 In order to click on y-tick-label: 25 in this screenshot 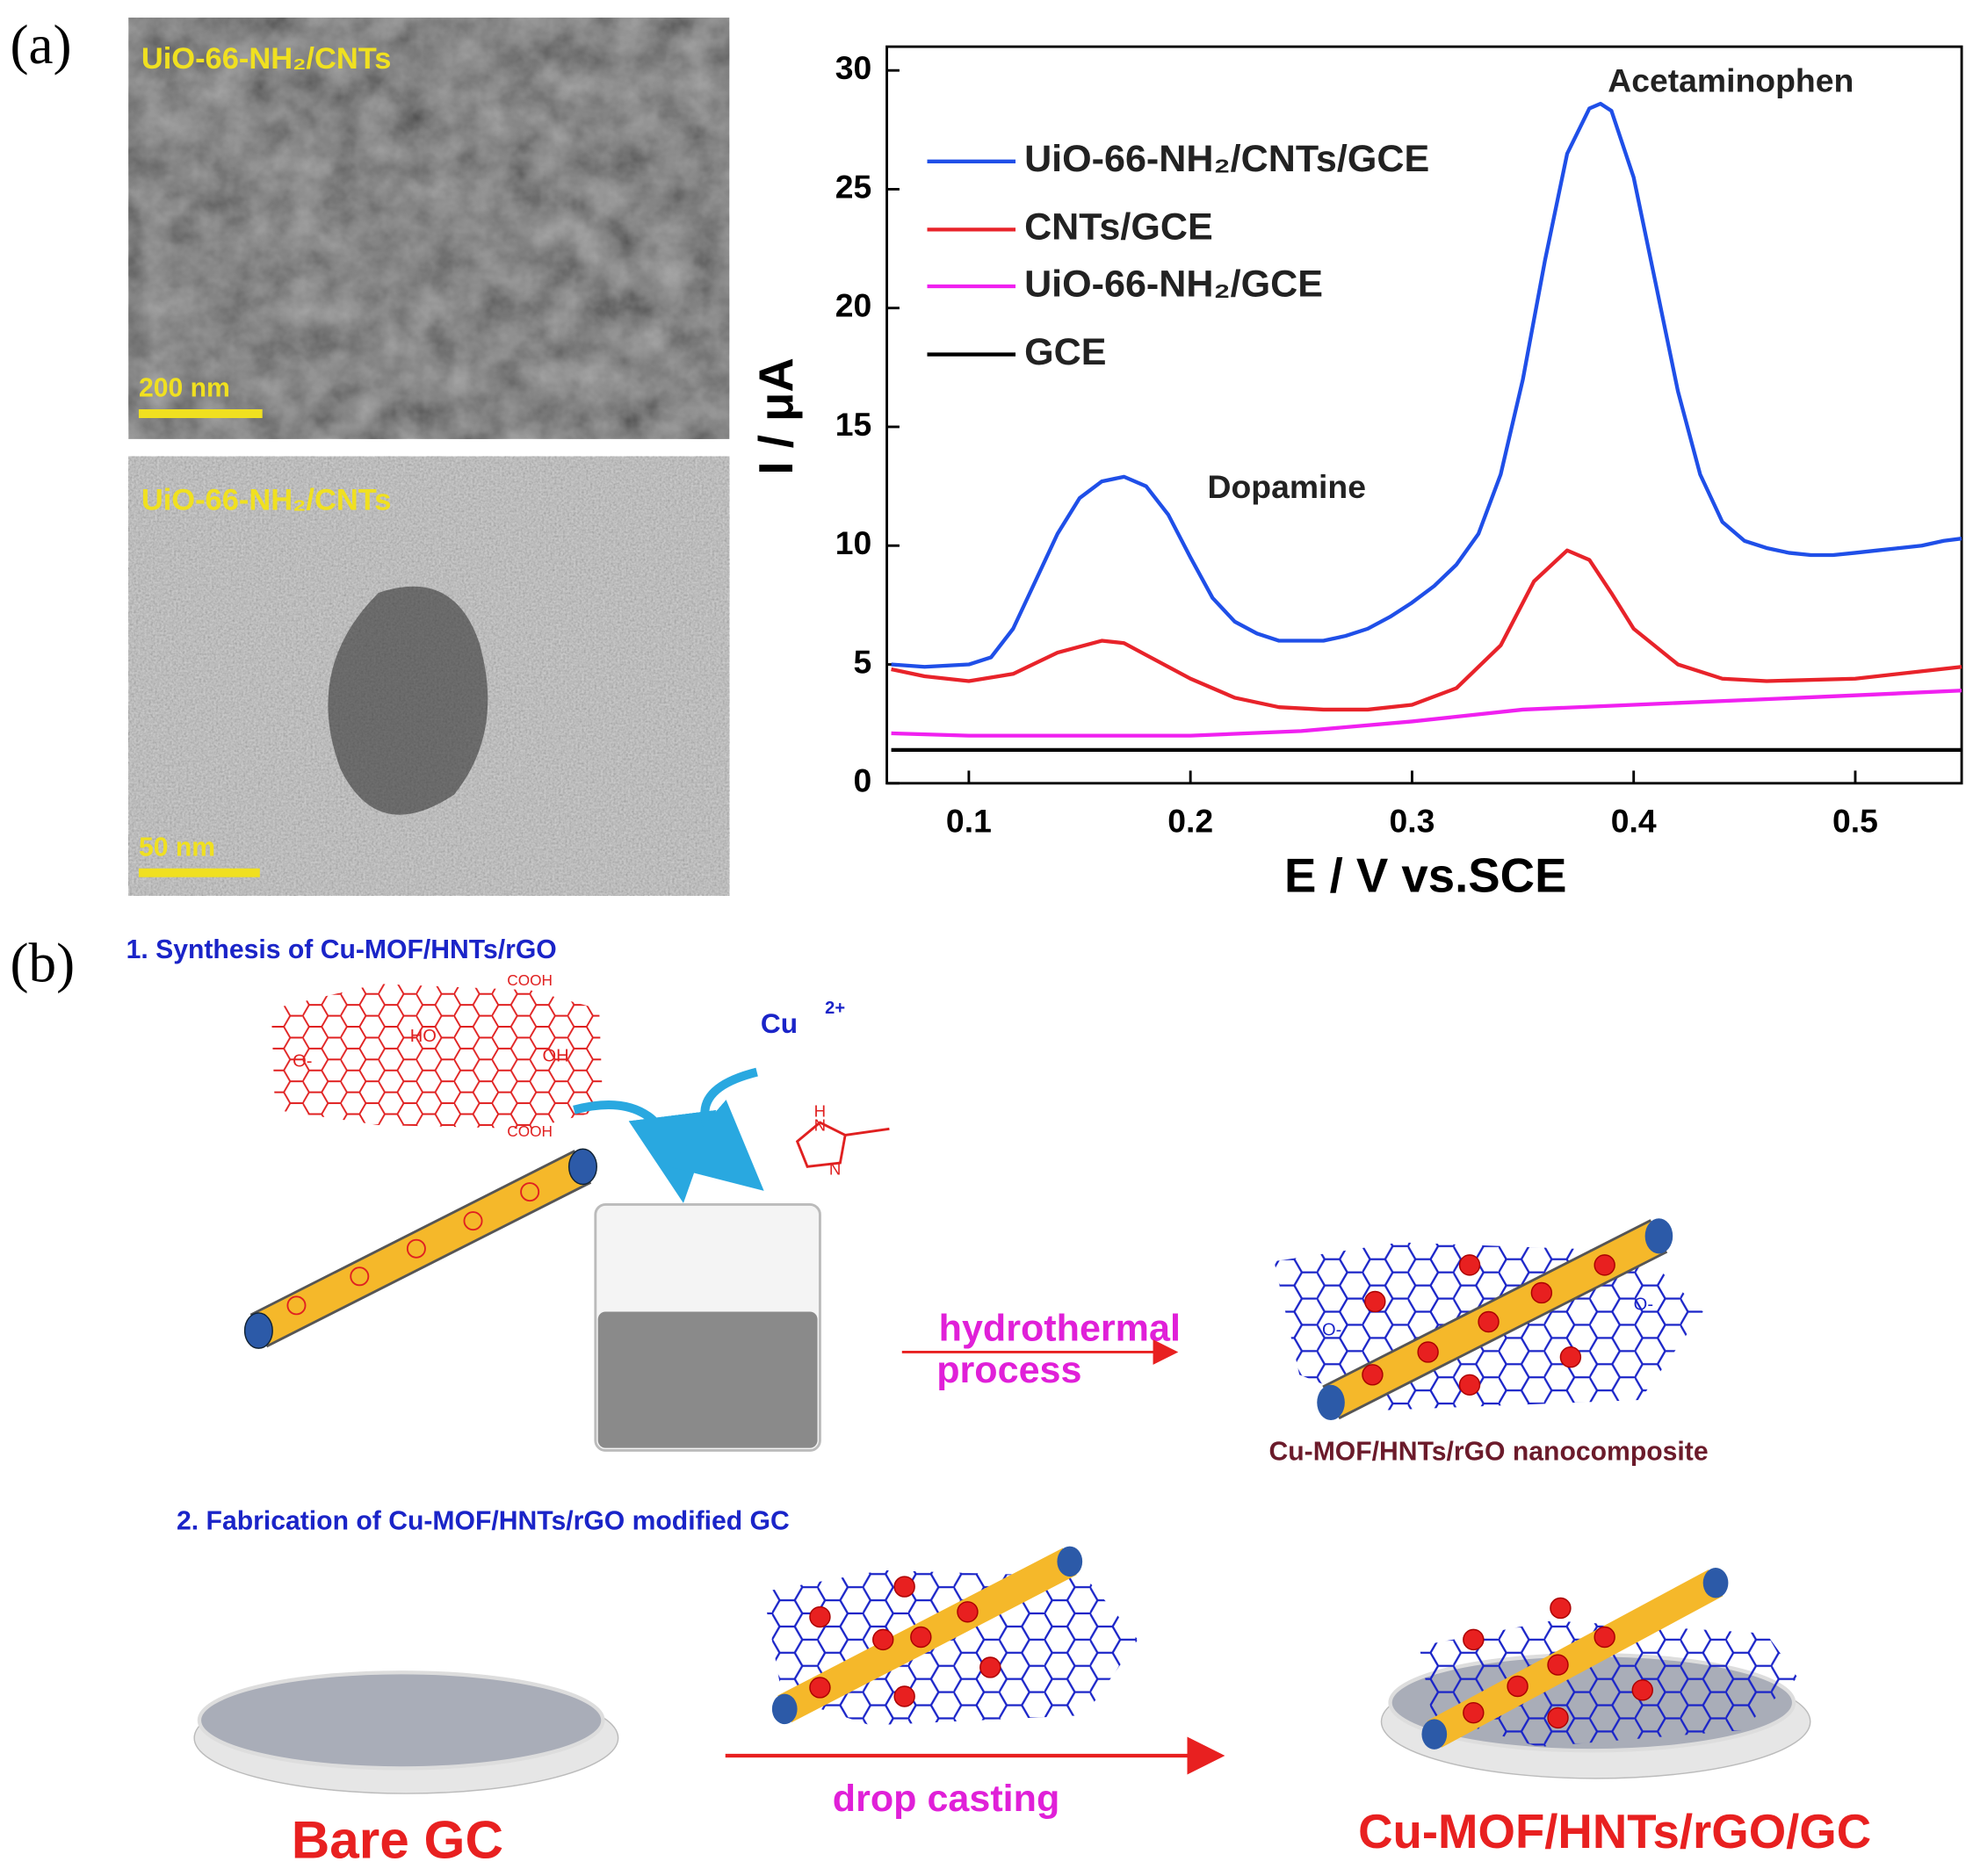, I will do `click(853, 187)`.